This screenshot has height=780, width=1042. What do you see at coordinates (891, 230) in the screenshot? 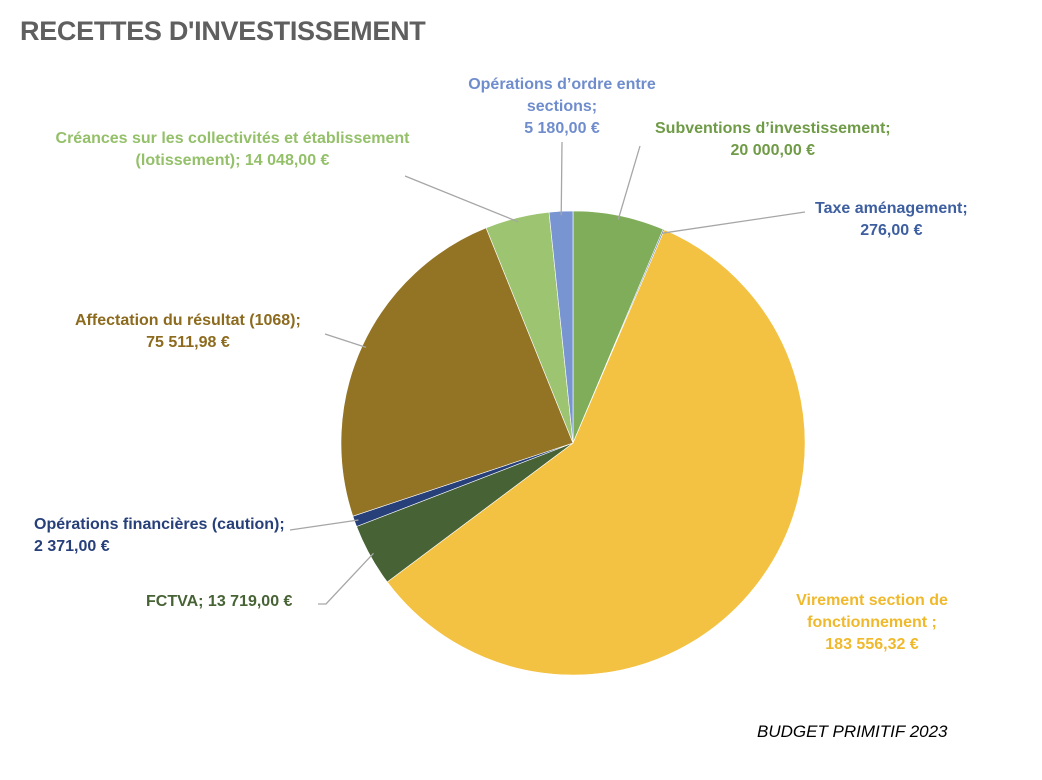
I see `slice-value-text: 276,00 €` at bounding box center [891, 230].